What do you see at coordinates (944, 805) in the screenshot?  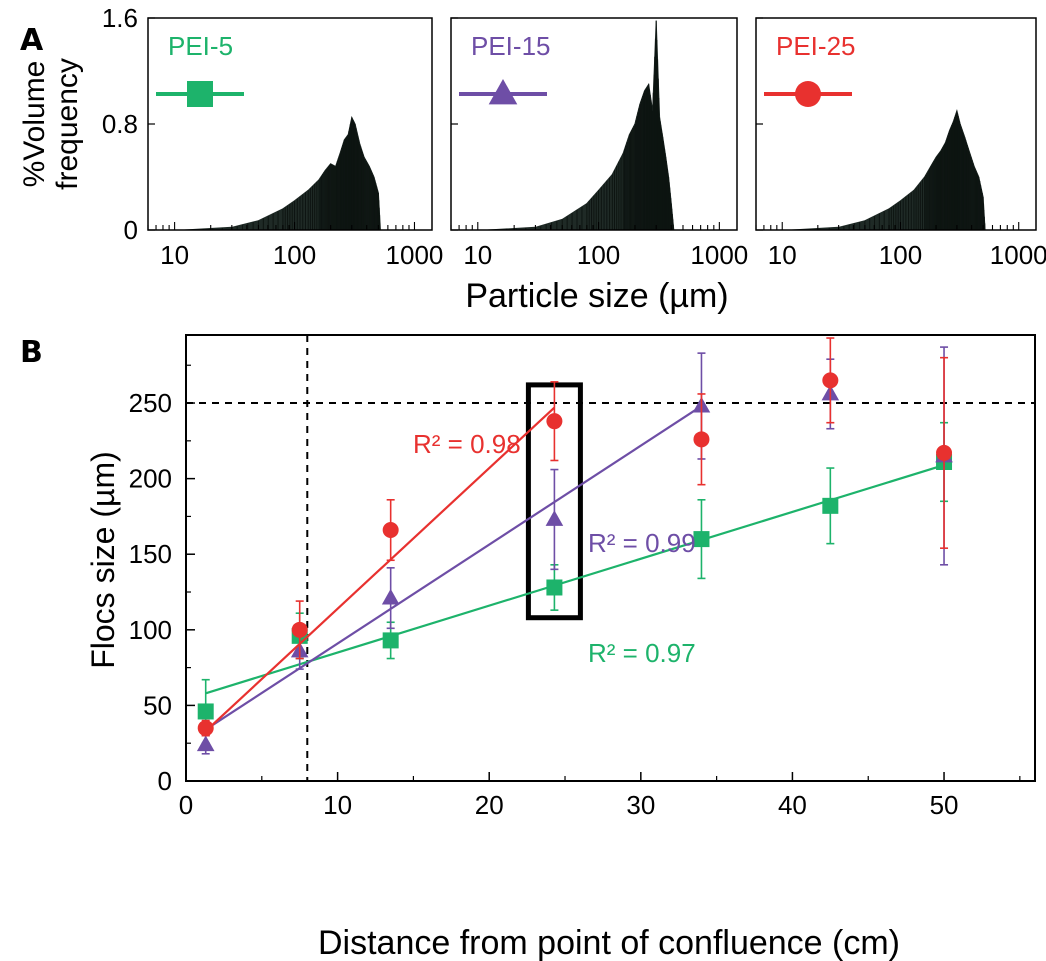 I see `x-tick-label: 50` at bounding box center [944, 805].